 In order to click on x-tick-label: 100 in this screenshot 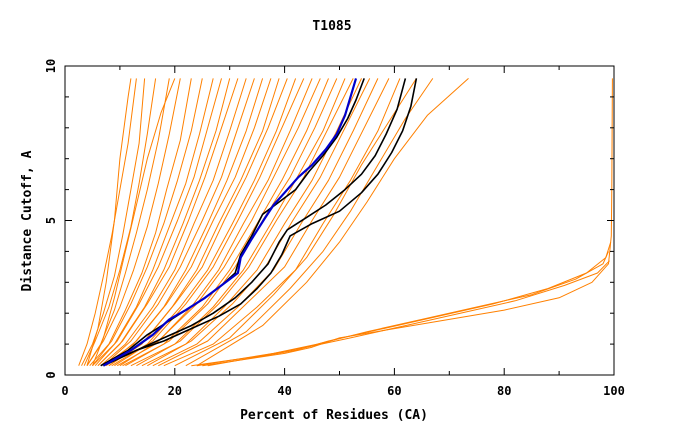, I will do `click(614, 391)`.